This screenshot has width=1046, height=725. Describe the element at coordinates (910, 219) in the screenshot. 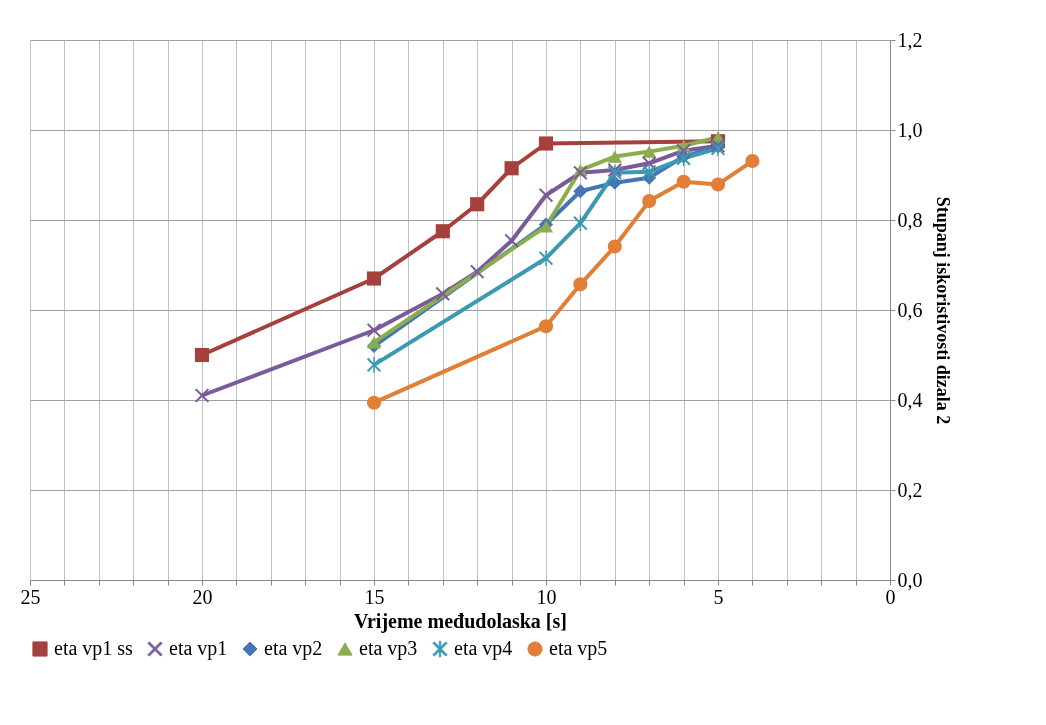

I see `y-tick-label: 0,8` at that location.